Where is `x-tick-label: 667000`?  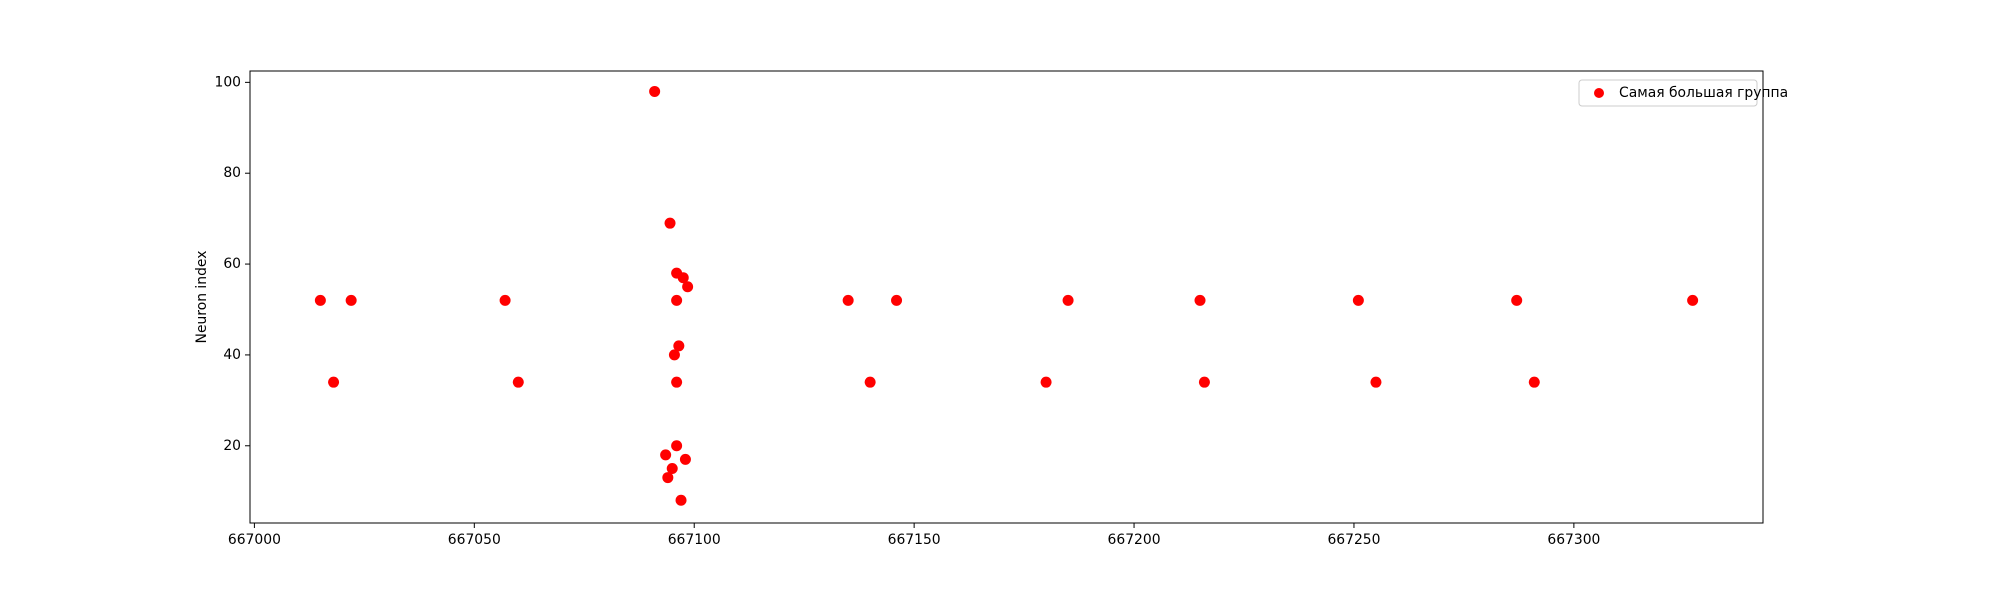
x-tick-label: 667000 is located at coordinates (254, 540).